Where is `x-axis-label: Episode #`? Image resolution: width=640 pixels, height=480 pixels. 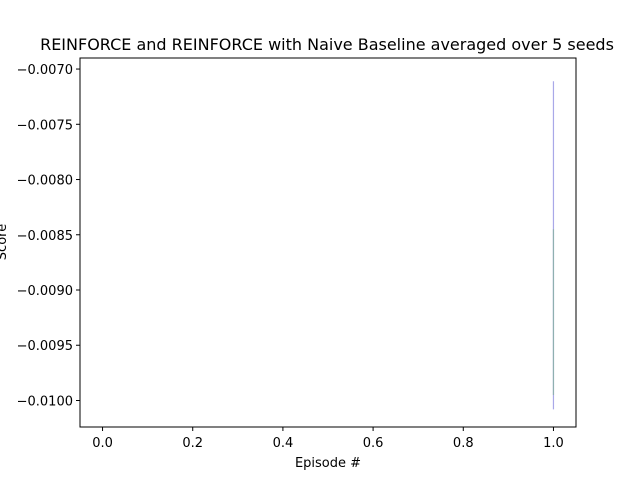 x-axis-label: Episode # is located at coordinates (328, 463).